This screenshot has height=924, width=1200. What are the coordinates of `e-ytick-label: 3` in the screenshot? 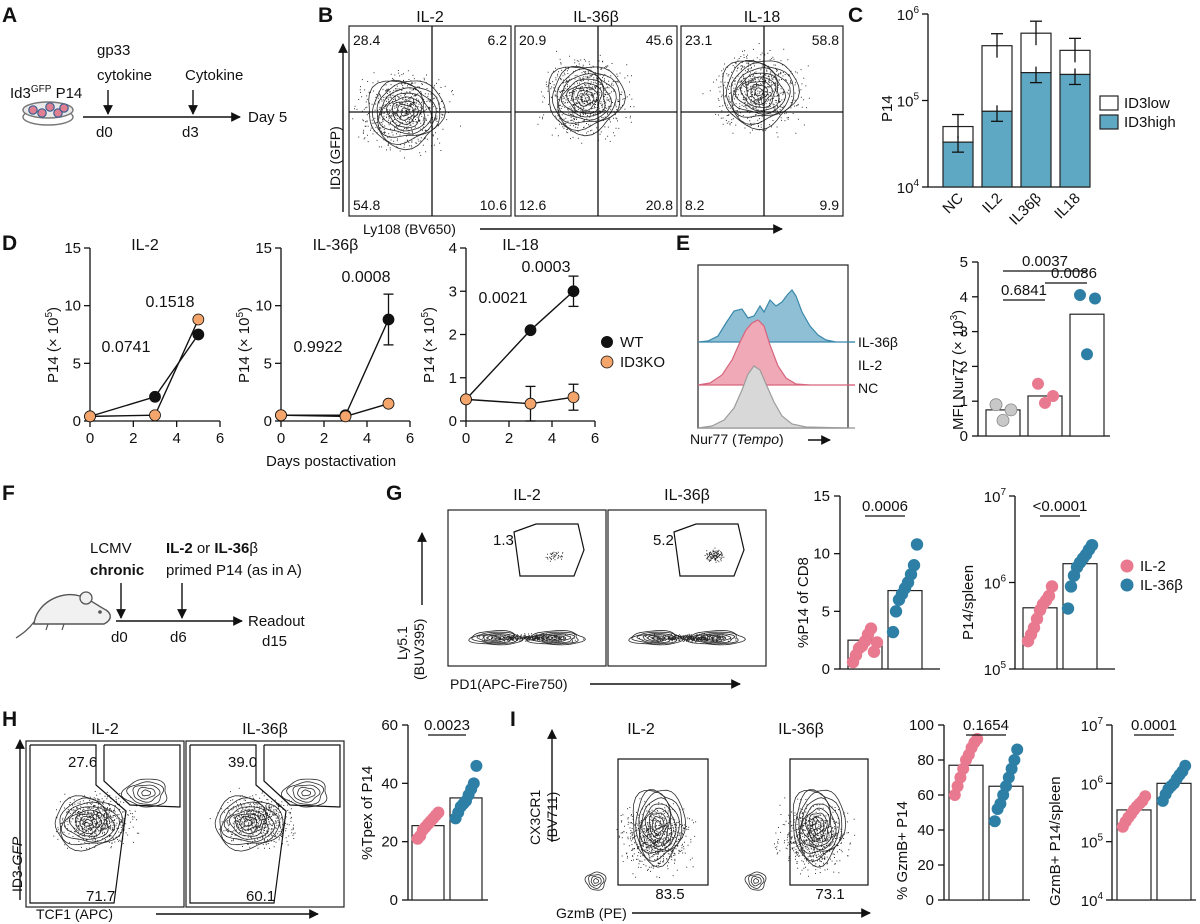 It's located at (964, 332).